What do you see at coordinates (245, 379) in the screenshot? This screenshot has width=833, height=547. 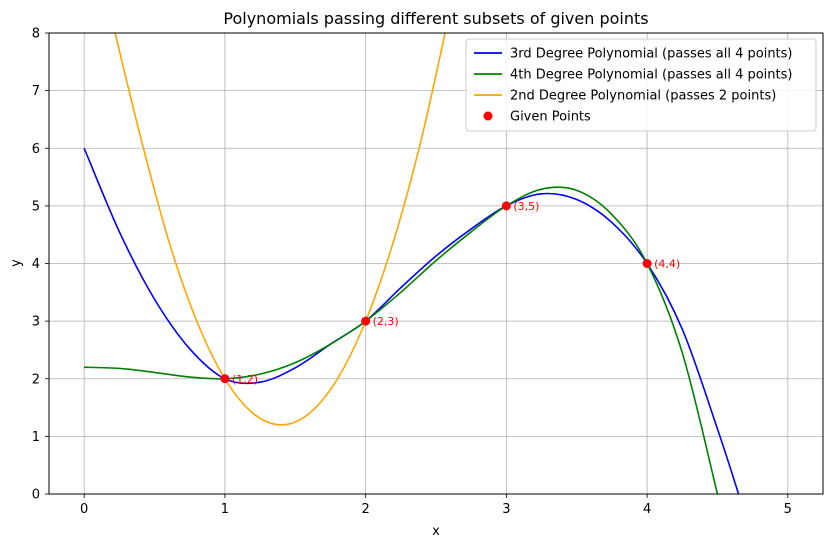 I see `point-label: (1,2)` at bounding box center [245, 379].